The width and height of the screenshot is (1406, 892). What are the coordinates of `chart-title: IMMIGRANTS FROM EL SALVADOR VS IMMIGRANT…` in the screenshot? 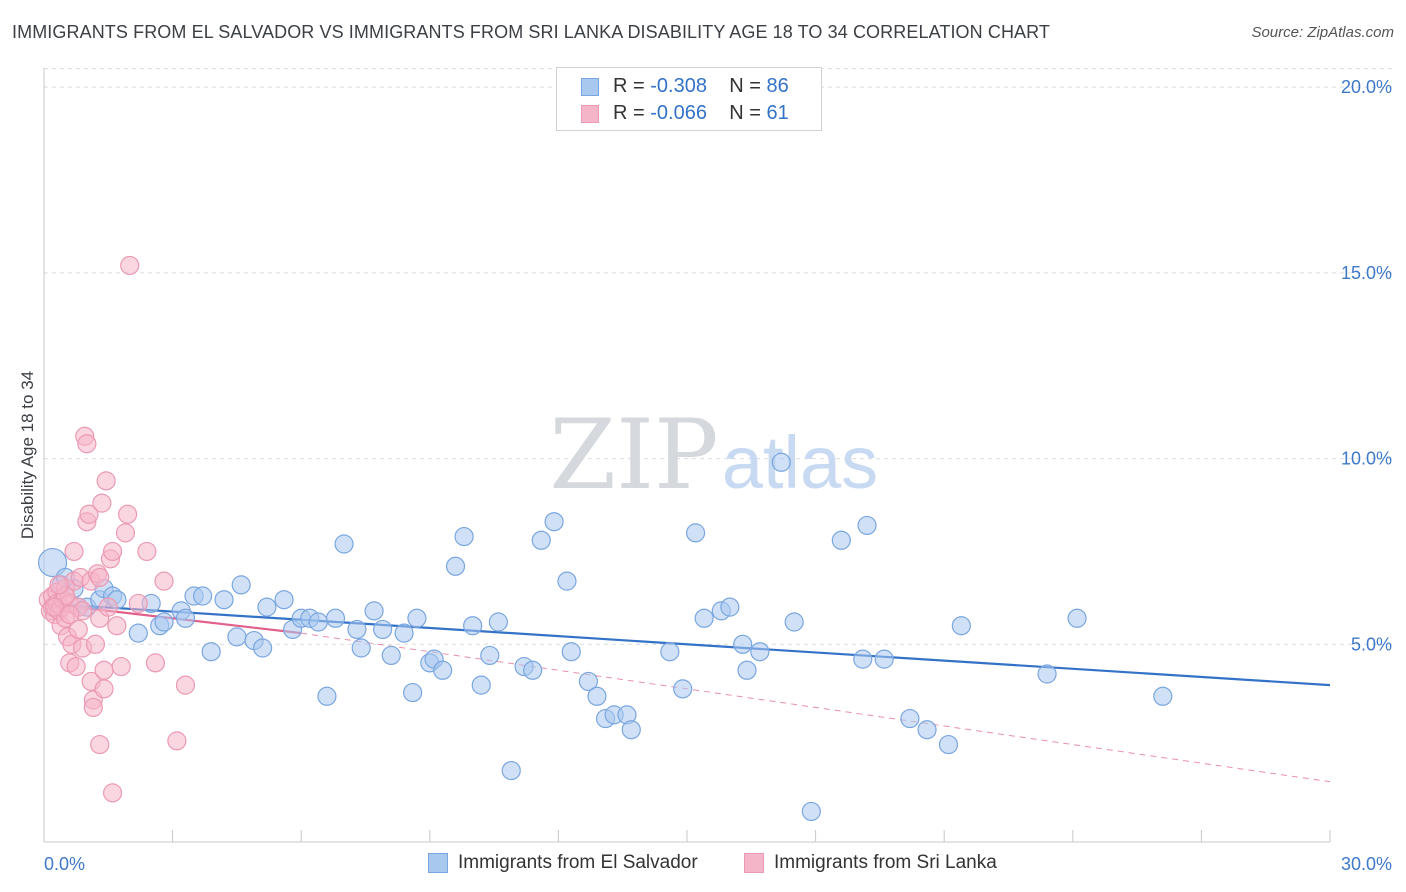 It's located at (531, 32).